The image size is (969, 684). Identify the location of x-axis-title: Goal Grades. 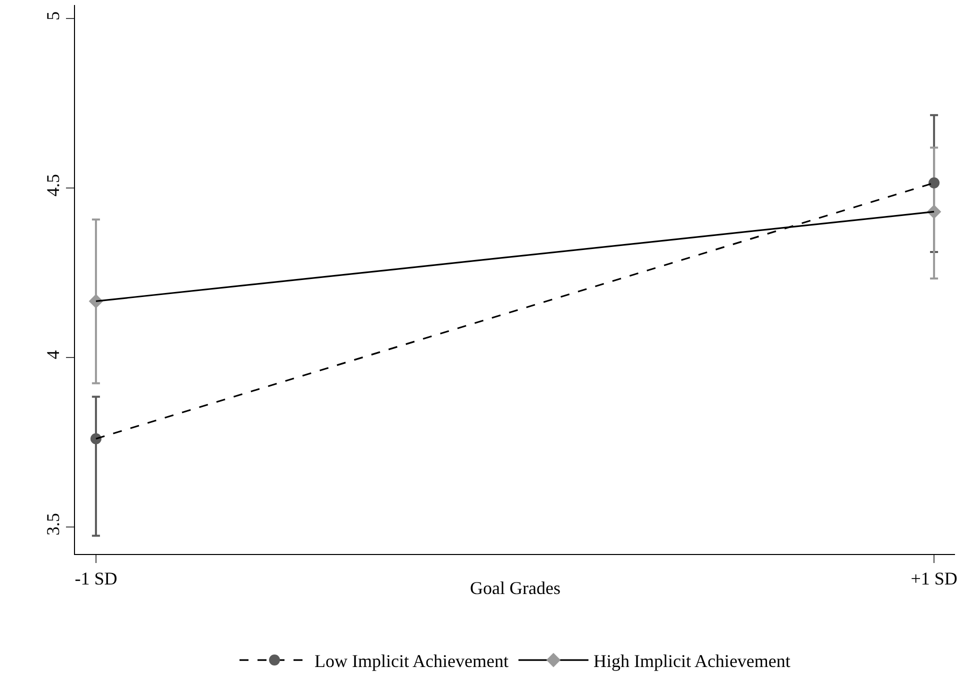
(515, 588).